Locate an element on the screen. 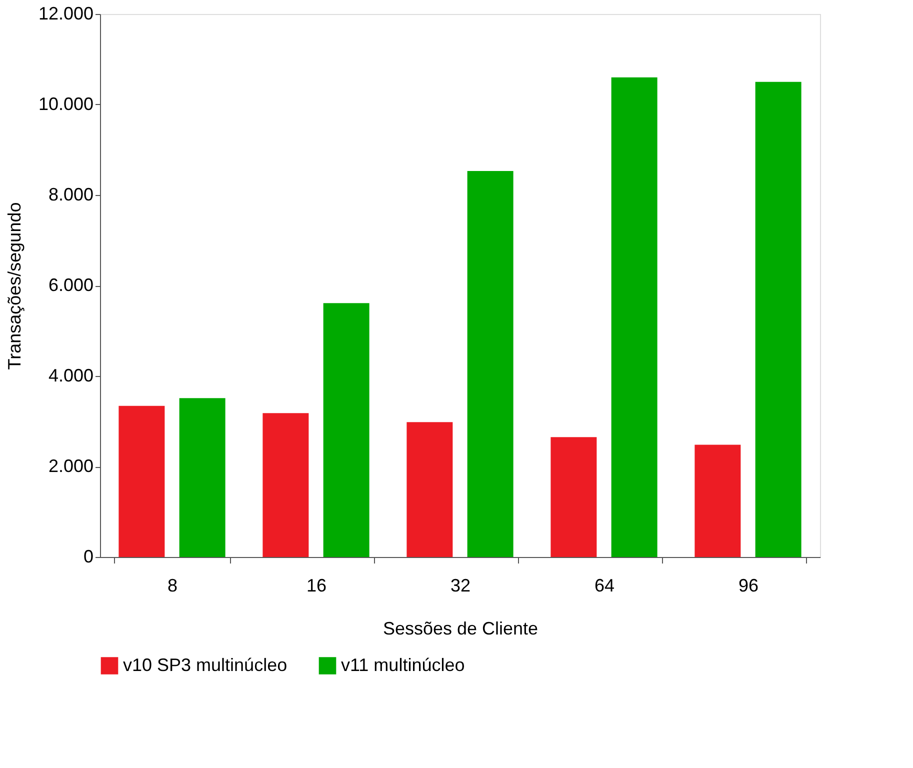 The image size is (913, 768). y-tick-label: 2.000 is located at coordinates (71, 466).